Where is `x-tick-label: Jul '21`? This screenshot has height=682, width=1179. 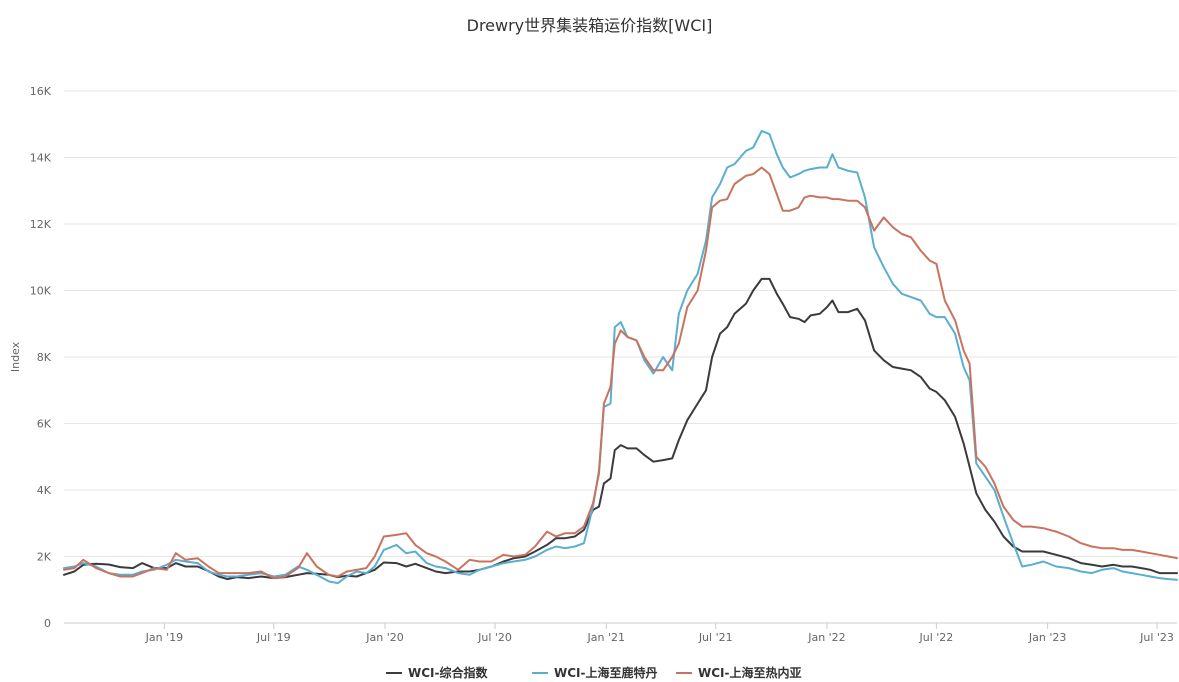
x-tick-label: Jul '21 is located at coordinates (715, 637).